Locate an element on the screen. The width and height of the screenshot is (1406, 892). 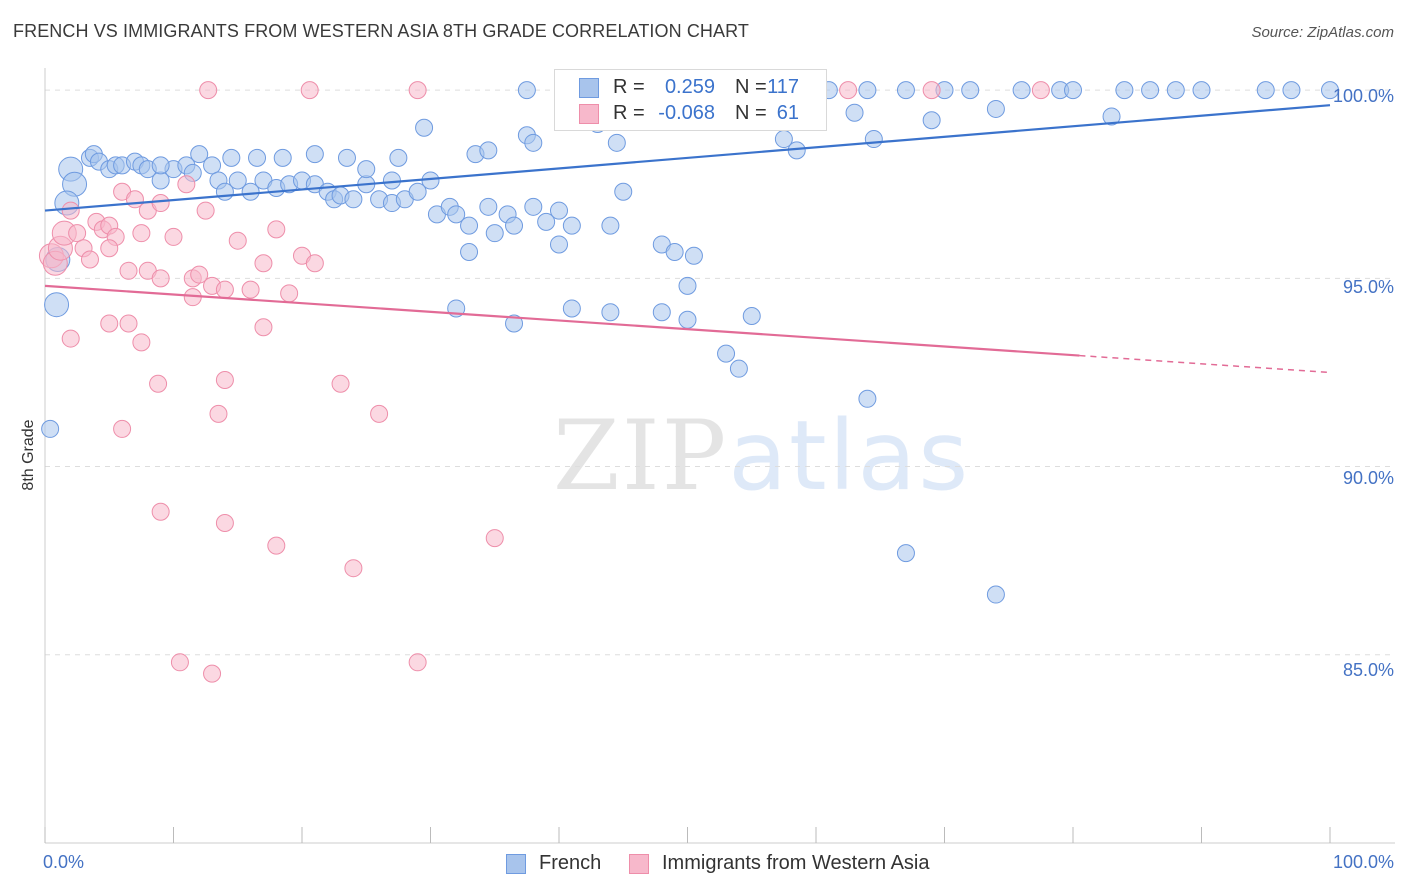
french-trend-line is located at coordinates (687, 158).